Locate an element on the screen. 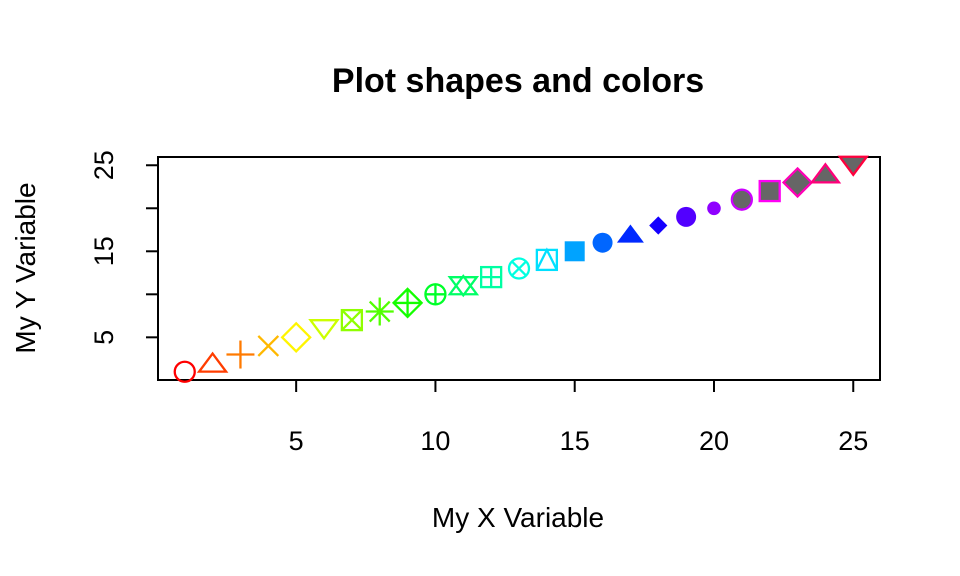 The width and height of the screenshot is (960, 576). y-tick-label: 5 is located at coordinates (104, 337).